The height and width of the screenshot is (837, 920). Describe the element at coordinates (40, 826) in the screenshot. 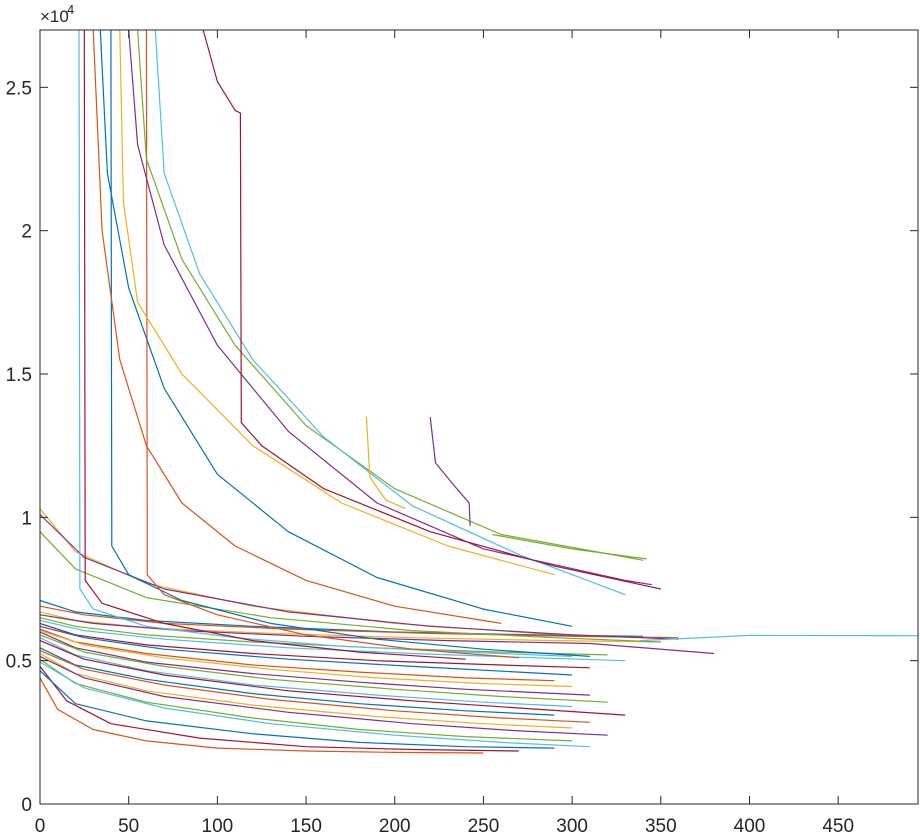

I see `x-tick-label-0: 0` at that location.